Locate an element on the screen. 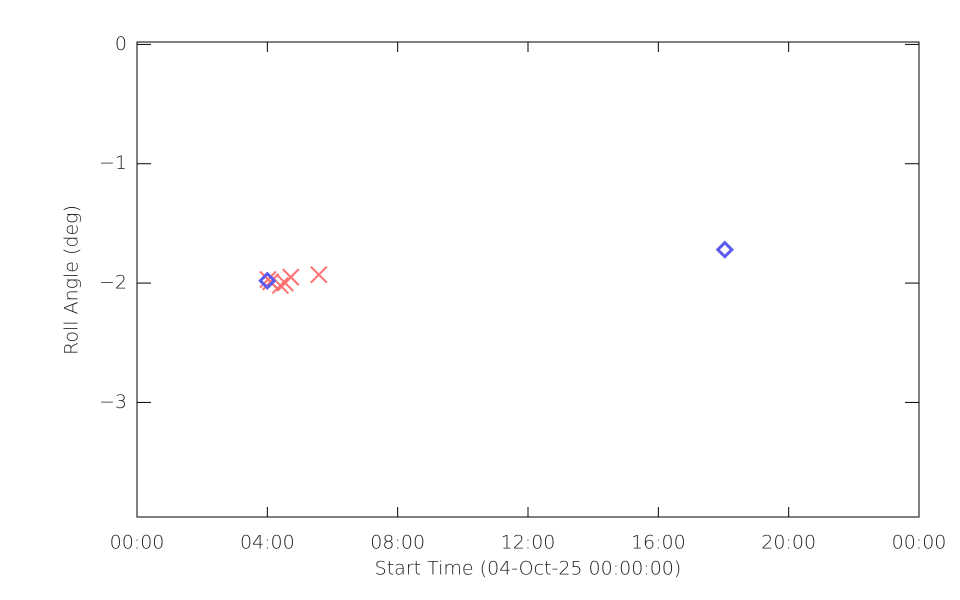  y-axis-title: Roll Angle (deg) is located at coordinates (72, 280).